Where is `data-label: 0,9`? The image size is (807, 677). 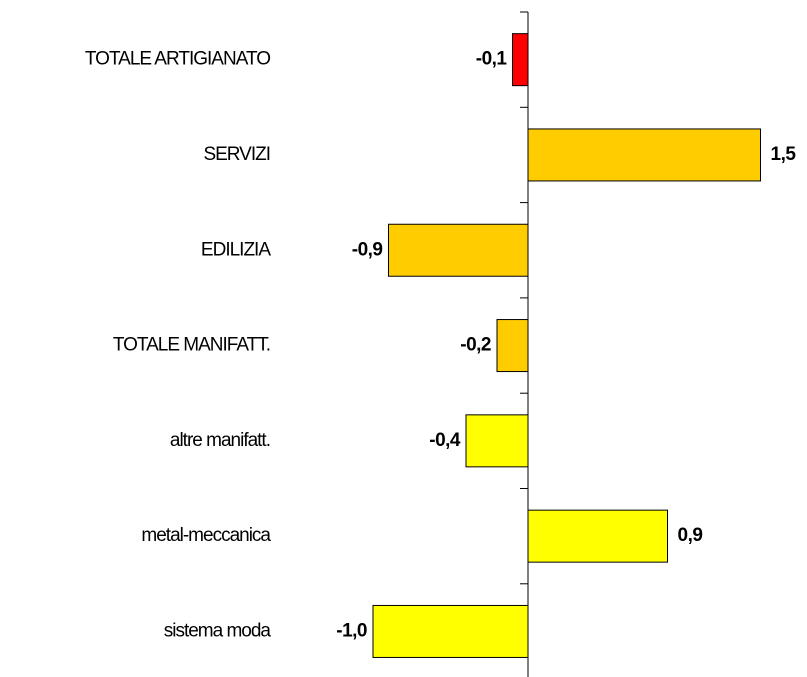
data-label: 0,9 is located at coordinates (690, 535).